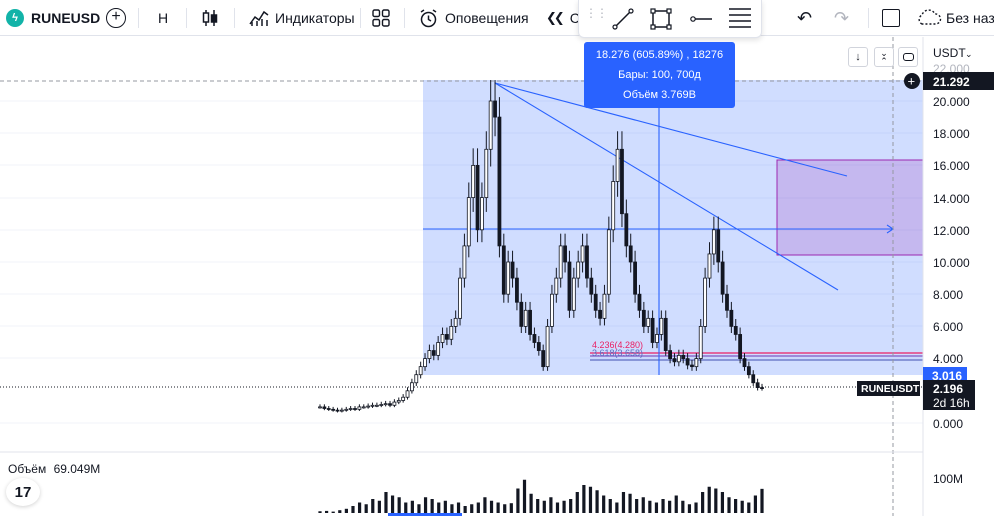  What do you see at coordinates (661, 19) in the screenshot?
I see `rectangle-tool-icon` at bounding box center [661, 19].